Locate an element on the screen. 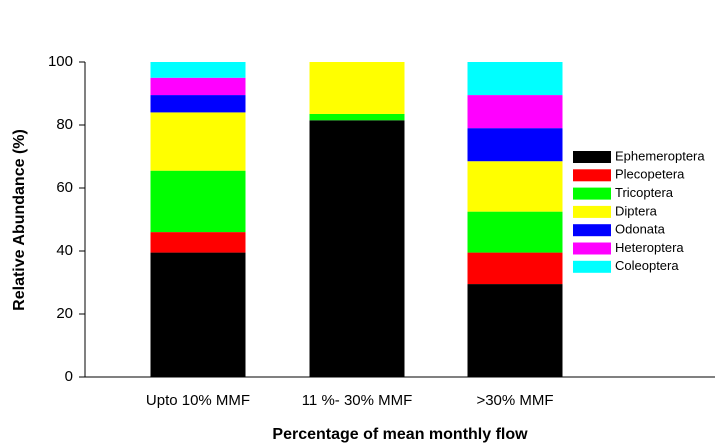 The height and width of the screenshot is (444, 715). y-axis-title: Relative Abundance (%) is located at coordinates (19, 220).